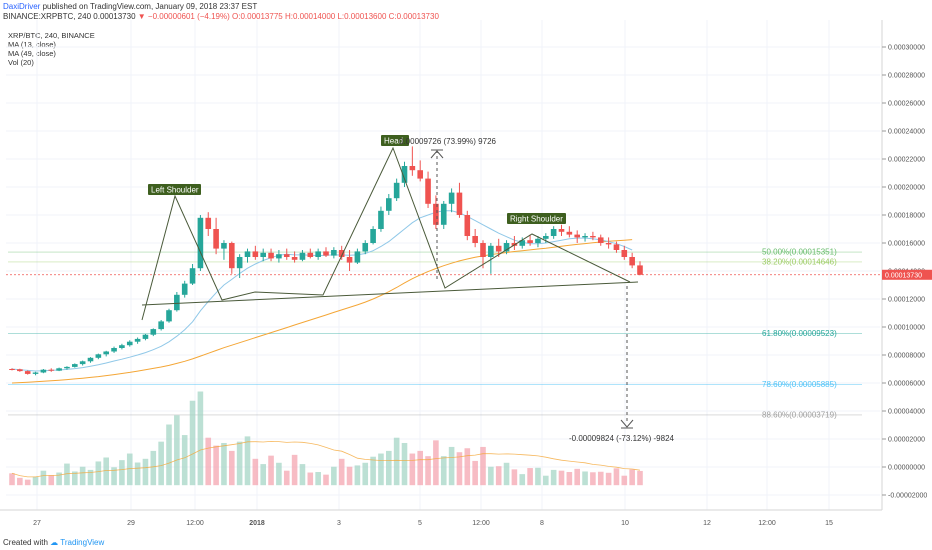 The height and width of the screenshot is (550, 932). Describe the element at coordinates (32, 44) in the screenshot. I see `legend-ma13: MA (13, close)` at that location.